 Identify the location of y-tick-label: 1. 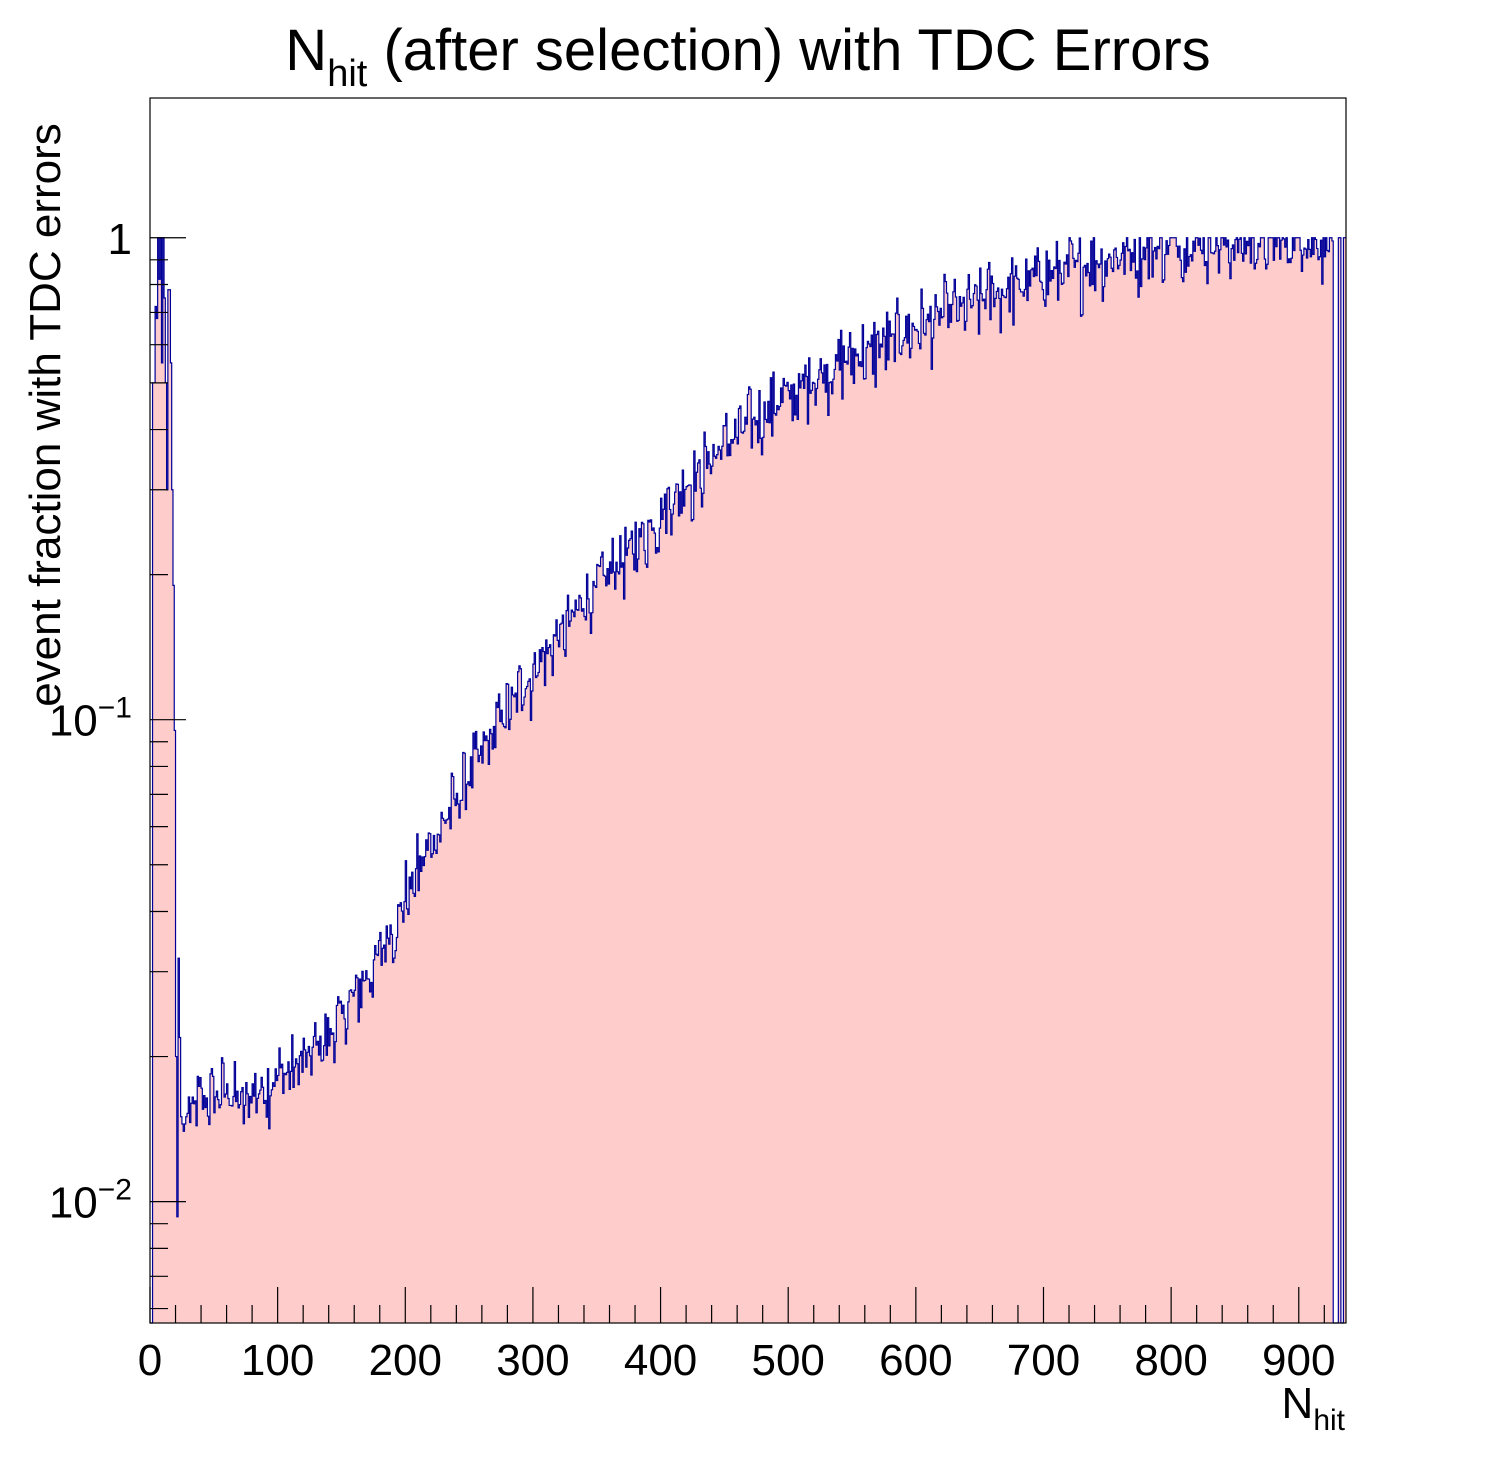
(120, 239).